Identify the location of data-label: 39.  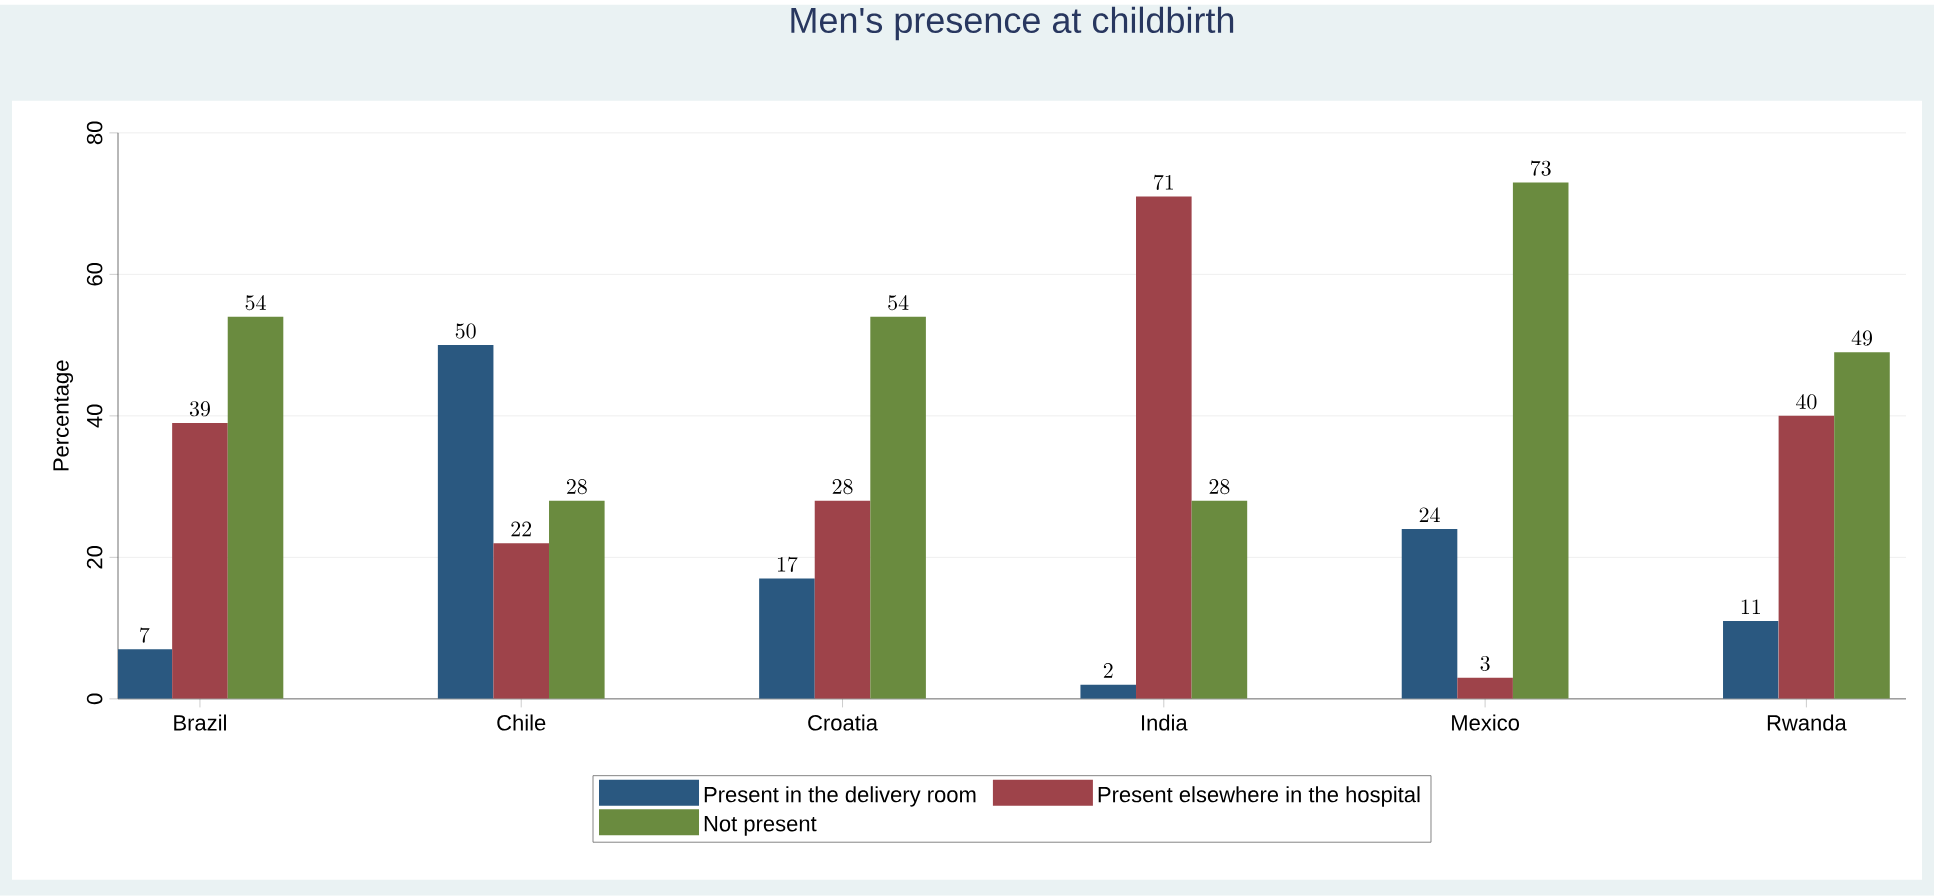
(199, 409).